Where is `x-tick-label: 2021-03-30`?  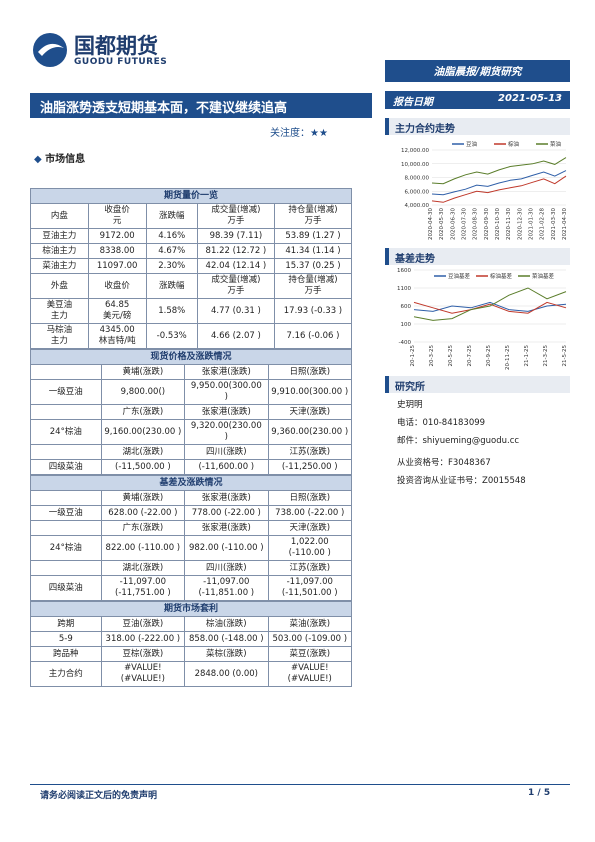 x-tick-label: 2021-03-30 is located at coordinates (554, 224).